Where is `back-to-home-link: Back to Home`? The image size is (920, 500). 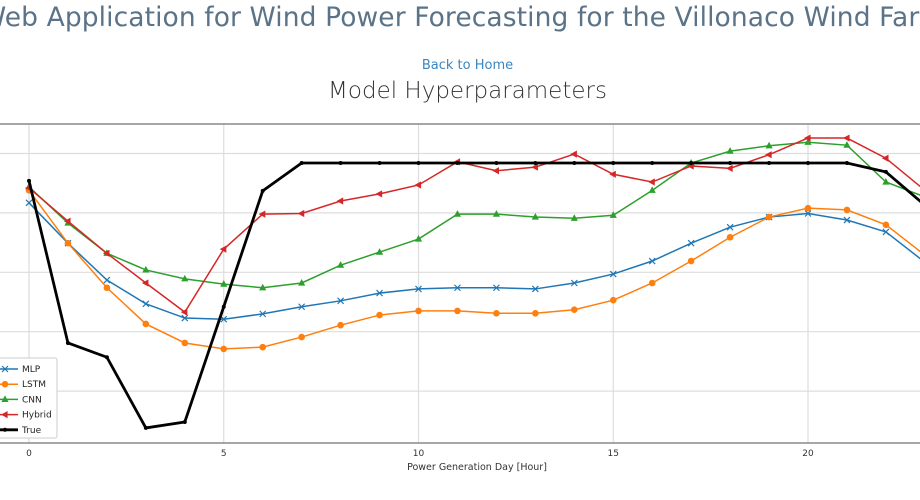
back-to-home-link: Back to Home is located at coordinates (467, 65).